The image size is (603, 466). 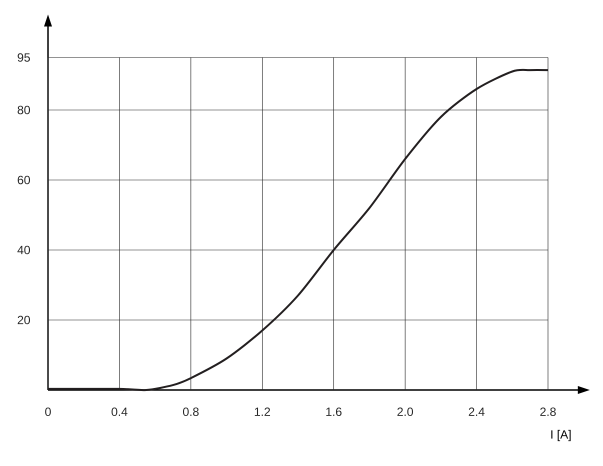 I want to click on x-tick-label: 2.8, so click(x=548, y=412).